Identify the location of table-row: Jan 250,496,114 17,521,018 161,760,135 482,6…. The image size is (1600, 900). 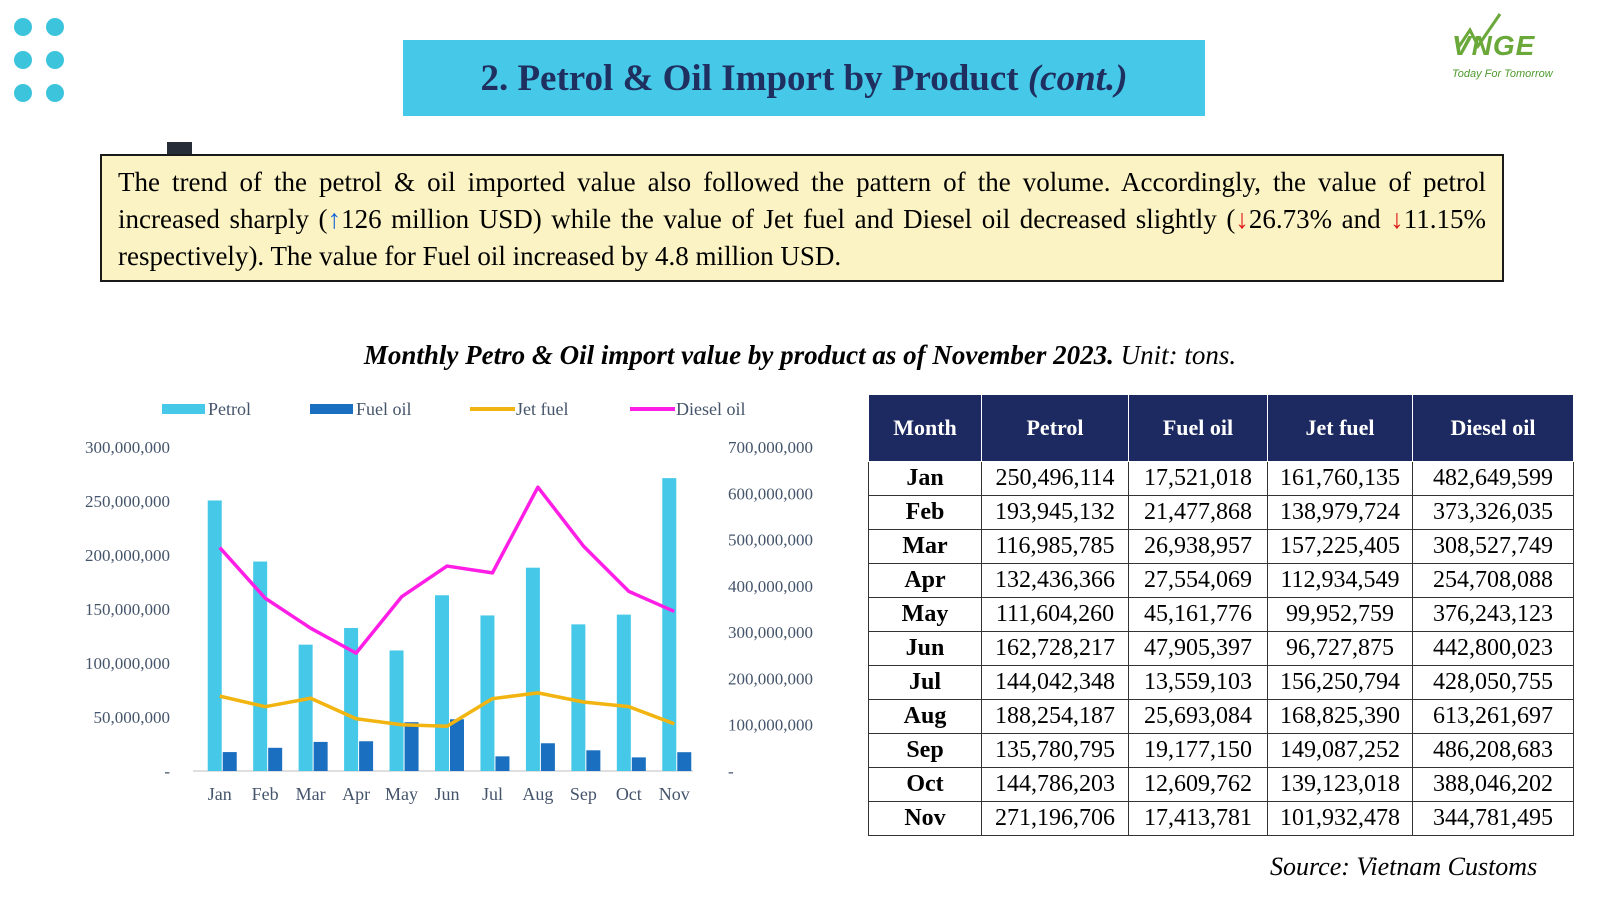
(1221, 478).